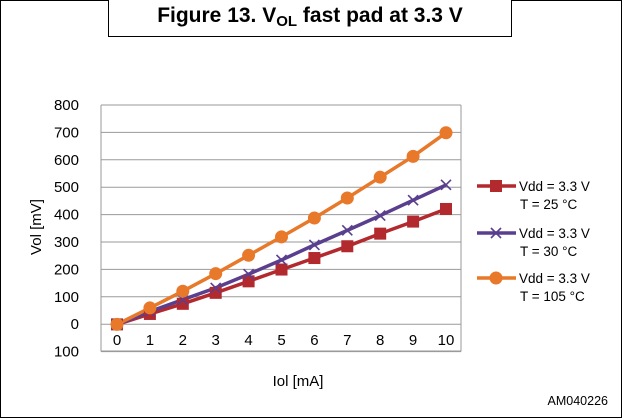 The height and width of the screenshot is (418, 622). I want to click on legend-label-3: Vdd = 3.3 V, so click(554, 278).